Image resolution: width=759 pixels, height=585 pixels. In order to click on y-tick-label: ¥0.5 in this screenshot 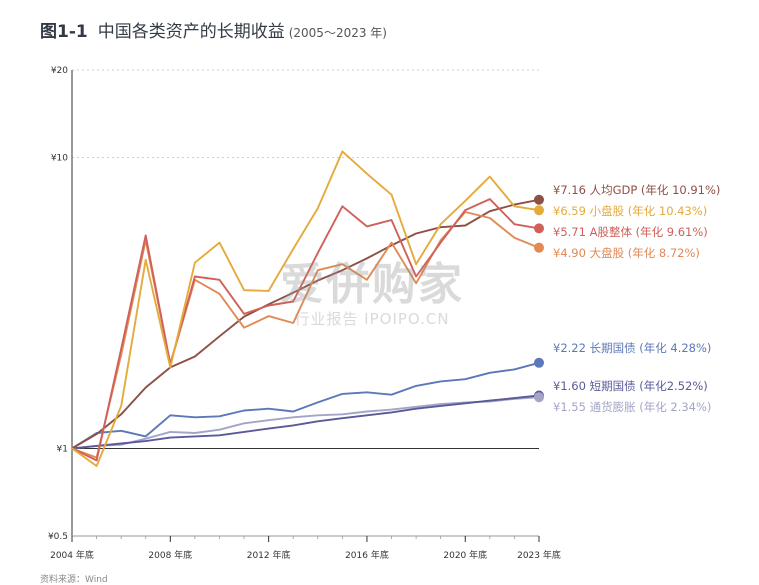, I will do `click(58, 537)`.